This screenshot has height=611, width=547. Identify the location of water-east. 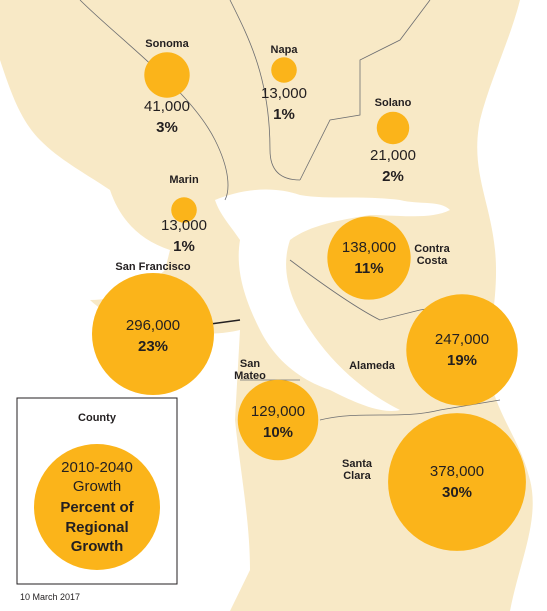
(512, 305).